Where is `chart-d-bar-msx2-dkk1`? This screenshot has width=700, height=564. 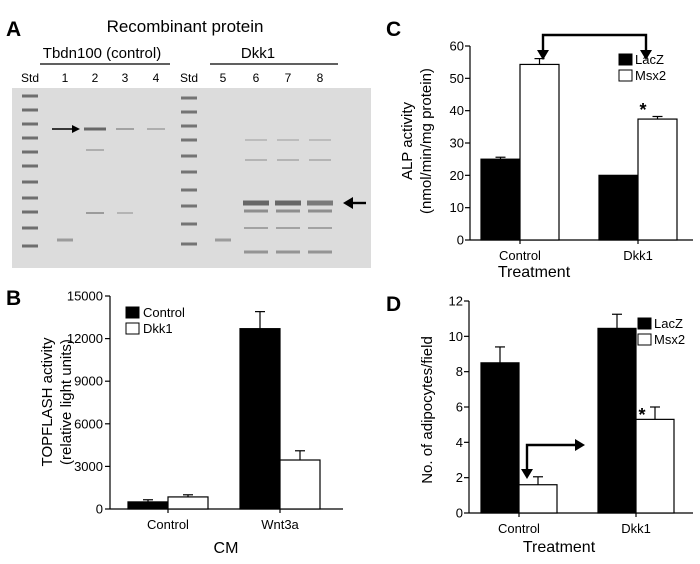
chart-d-bar-msx2-dkk1 is located at coordinates (655, 466).